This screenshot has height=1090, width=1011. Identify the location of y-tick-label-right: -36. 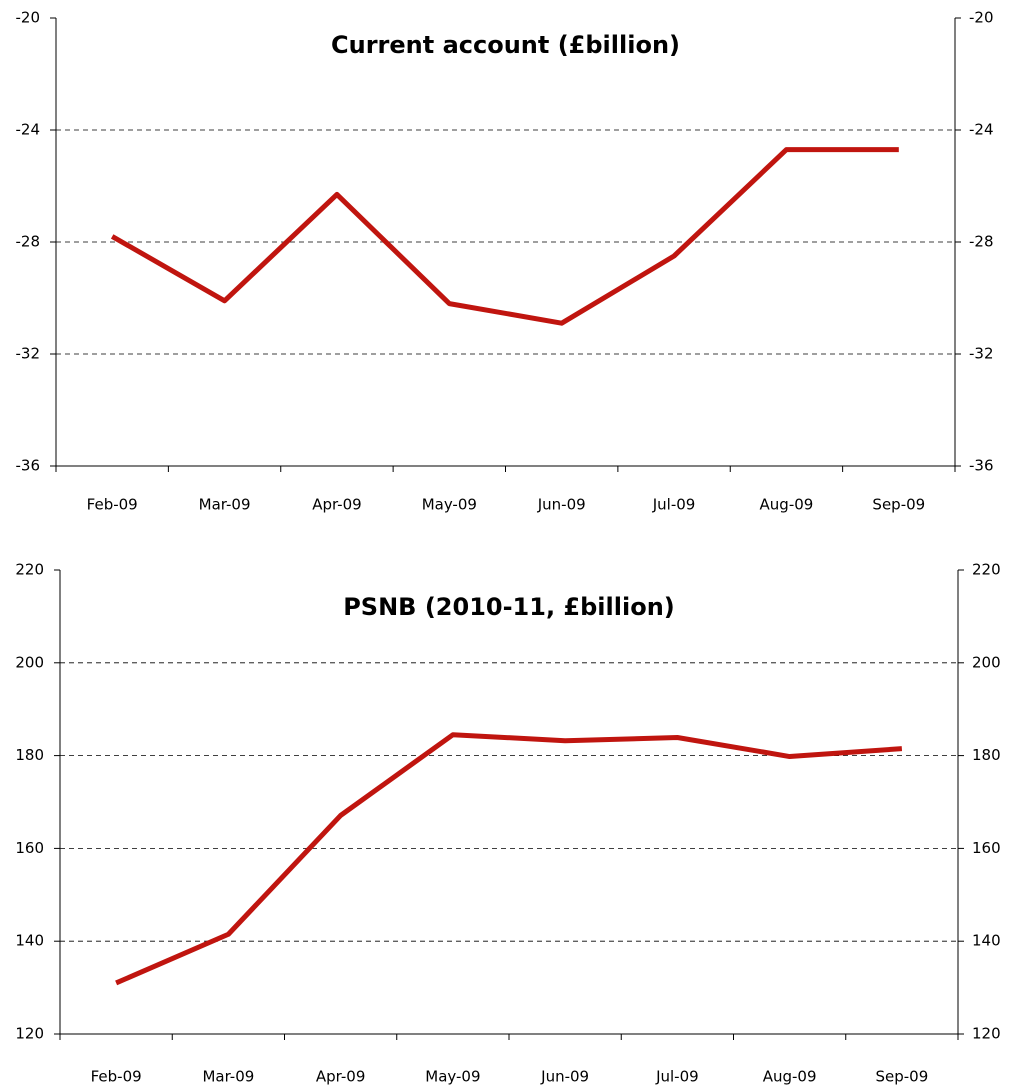
(981, 466).